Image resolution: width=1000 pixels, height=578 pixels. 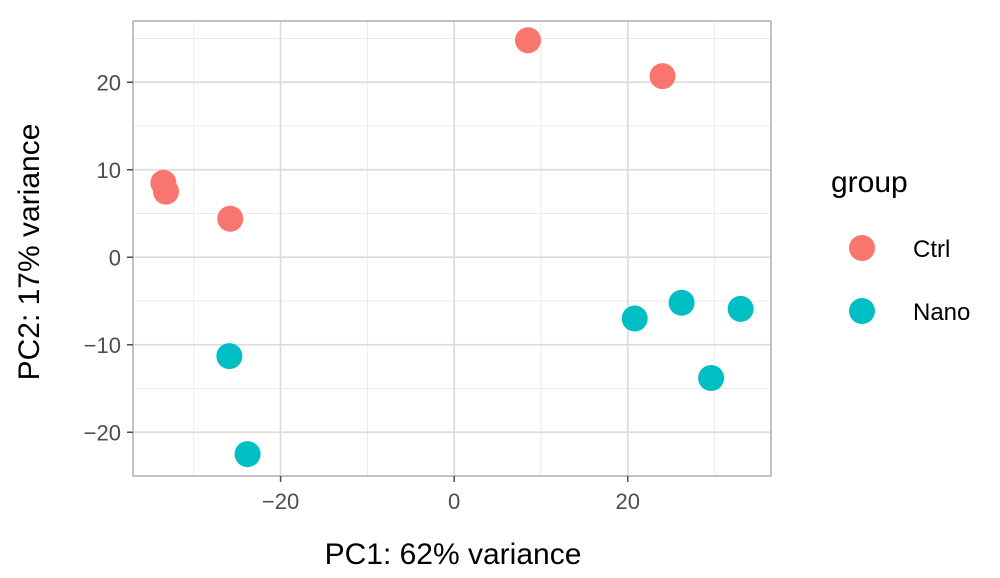 I want to click on legend-title: group, so click(x=869, y=182).